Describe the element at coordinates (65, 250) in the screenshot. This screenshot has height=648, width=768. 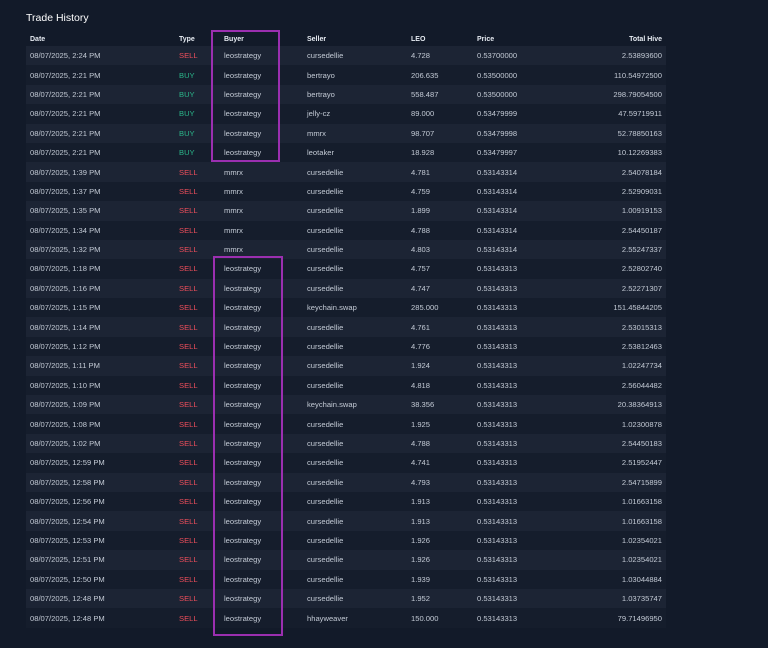
I see `cell-date: 08/07/2025, 1:32 PM` at that location.